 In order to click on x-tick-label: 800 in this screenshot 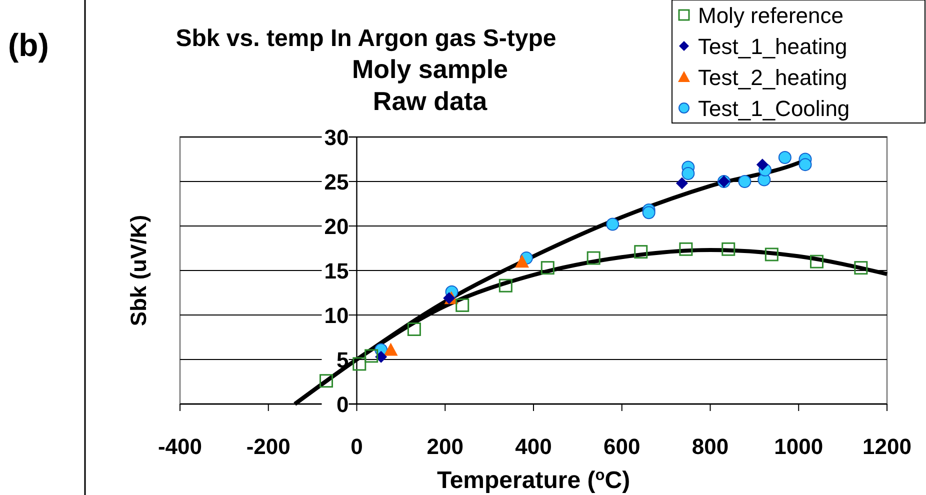, I will do `click(710, 446)`.